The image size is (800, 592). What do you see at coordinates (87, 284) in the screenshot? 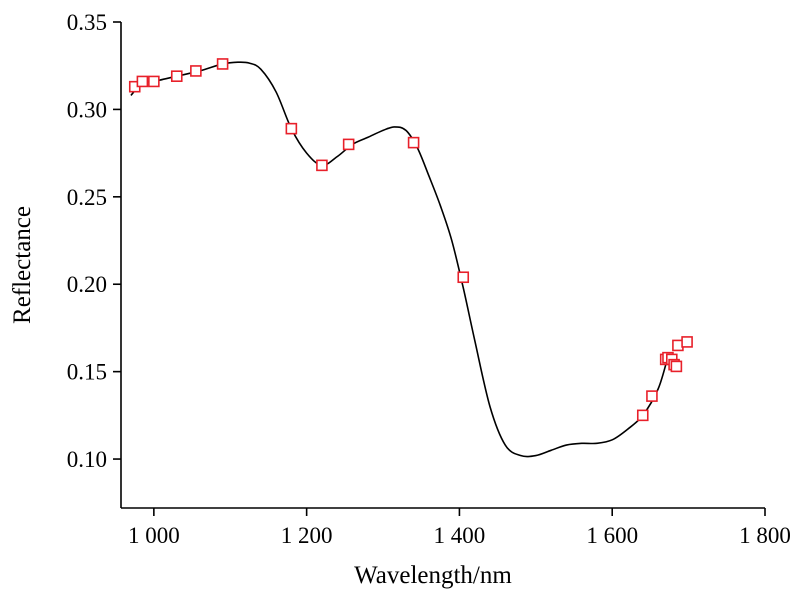
I see `y-tick-label: 0.20` at bounding box center [87, 284].